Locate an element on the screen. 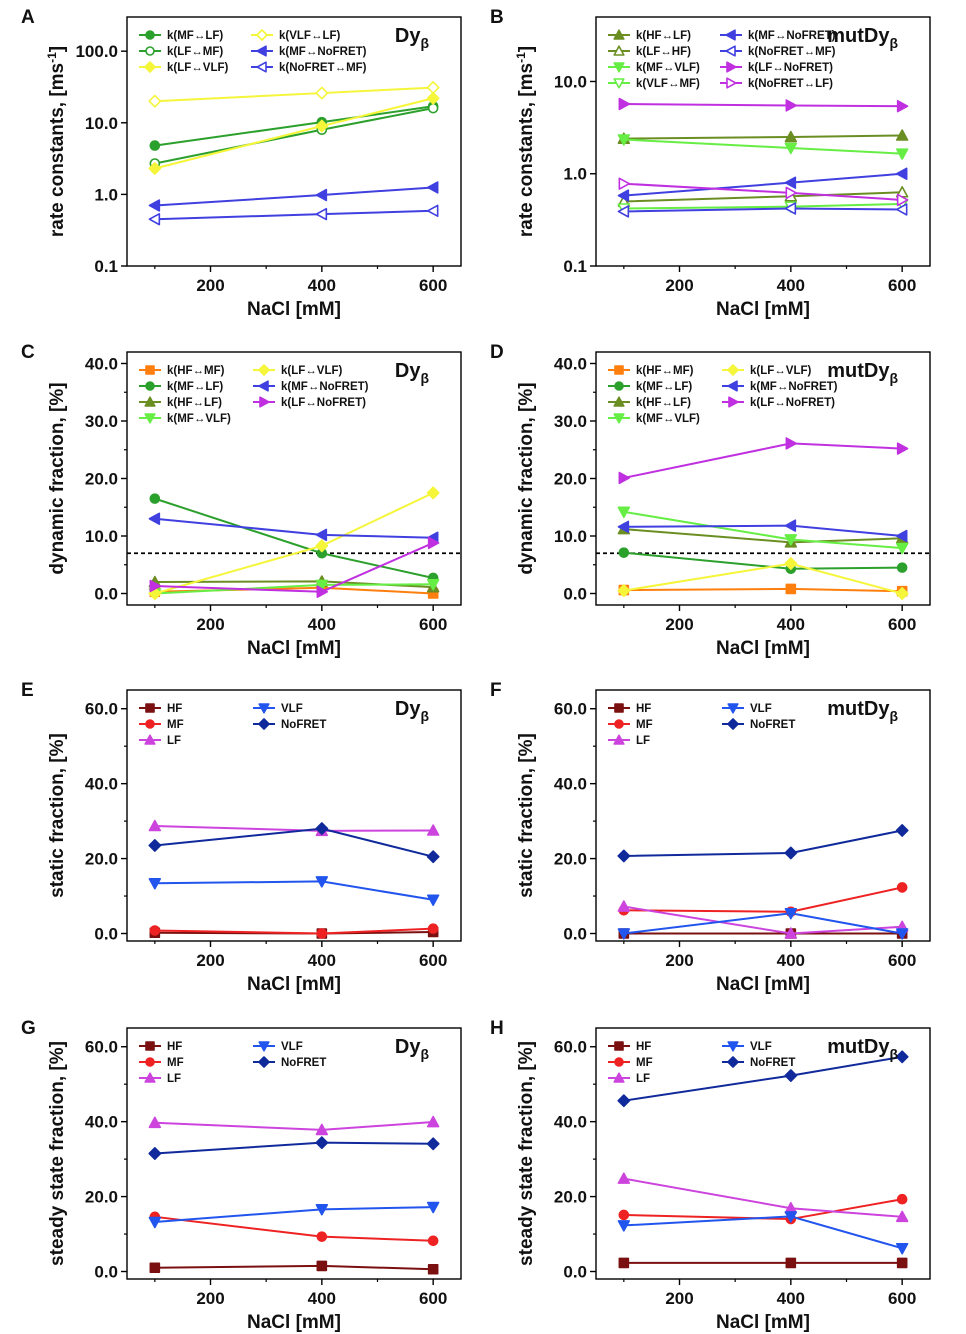  panel-letter: G is located at coordinates (28, 1028).